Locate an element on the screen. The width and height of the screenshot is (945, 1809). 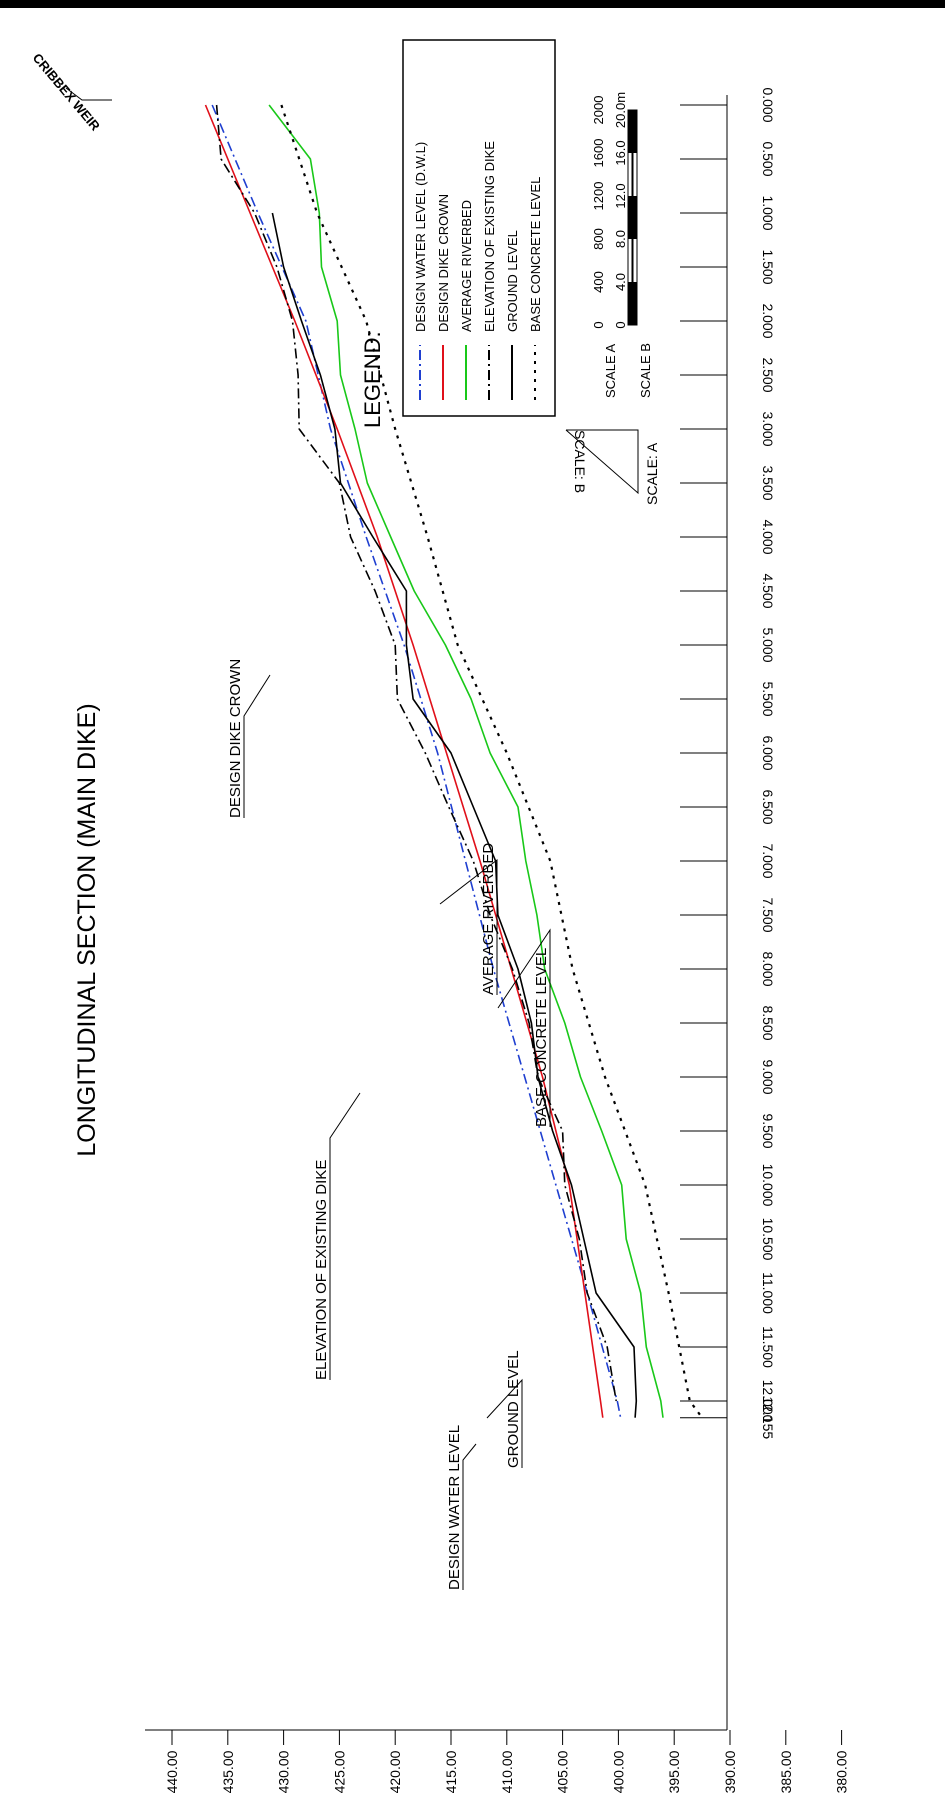
scale-a-tick-label: 1200 is located at coordinates (598, 196).